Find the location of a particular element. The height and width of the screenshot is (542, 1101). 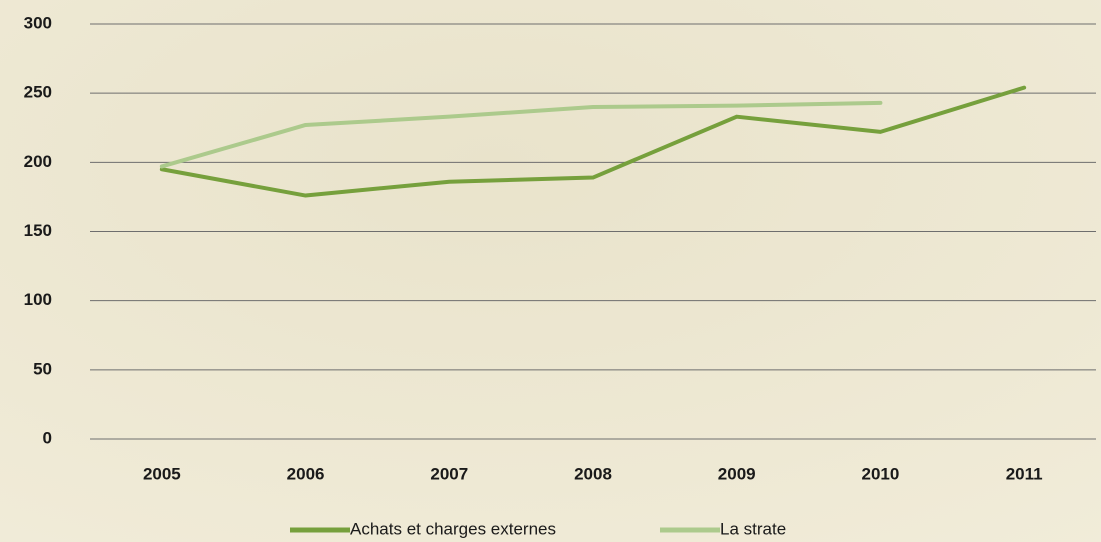

legend-label: La strate is located at coordinates (753, 528).